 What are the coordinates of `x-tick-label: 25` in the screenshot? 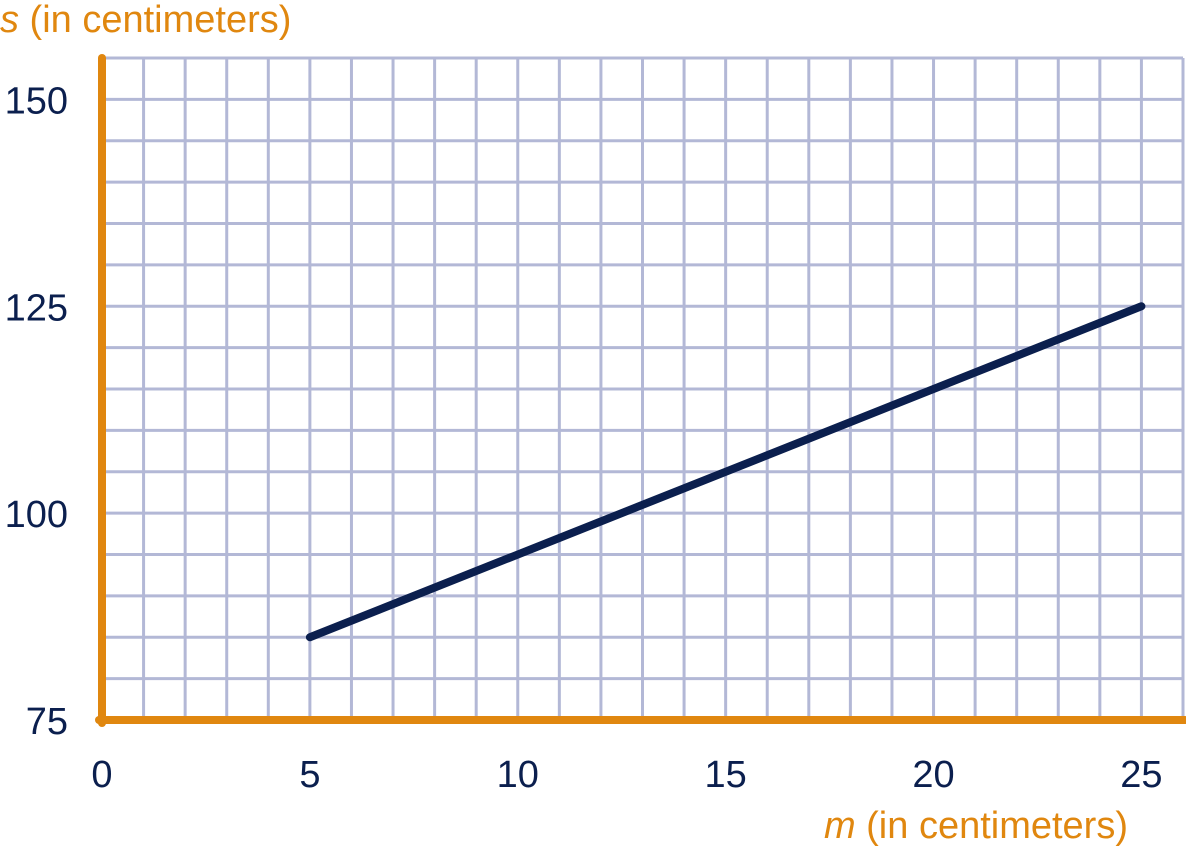 It's located at (1141, 775).